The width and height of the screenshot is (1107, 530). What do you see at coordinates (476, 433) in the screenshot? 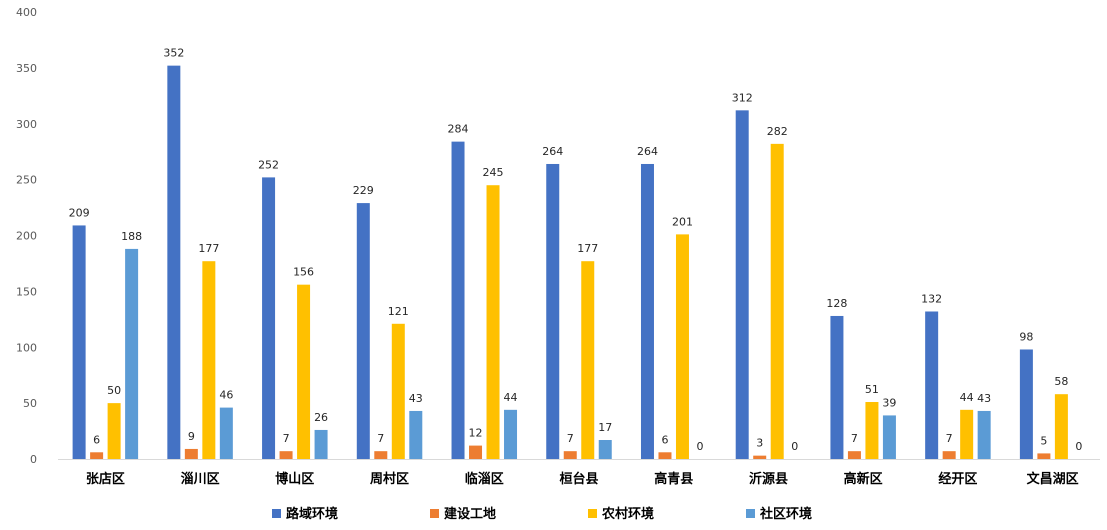
I see `data-label: 12` at bounding box center [476, 433].